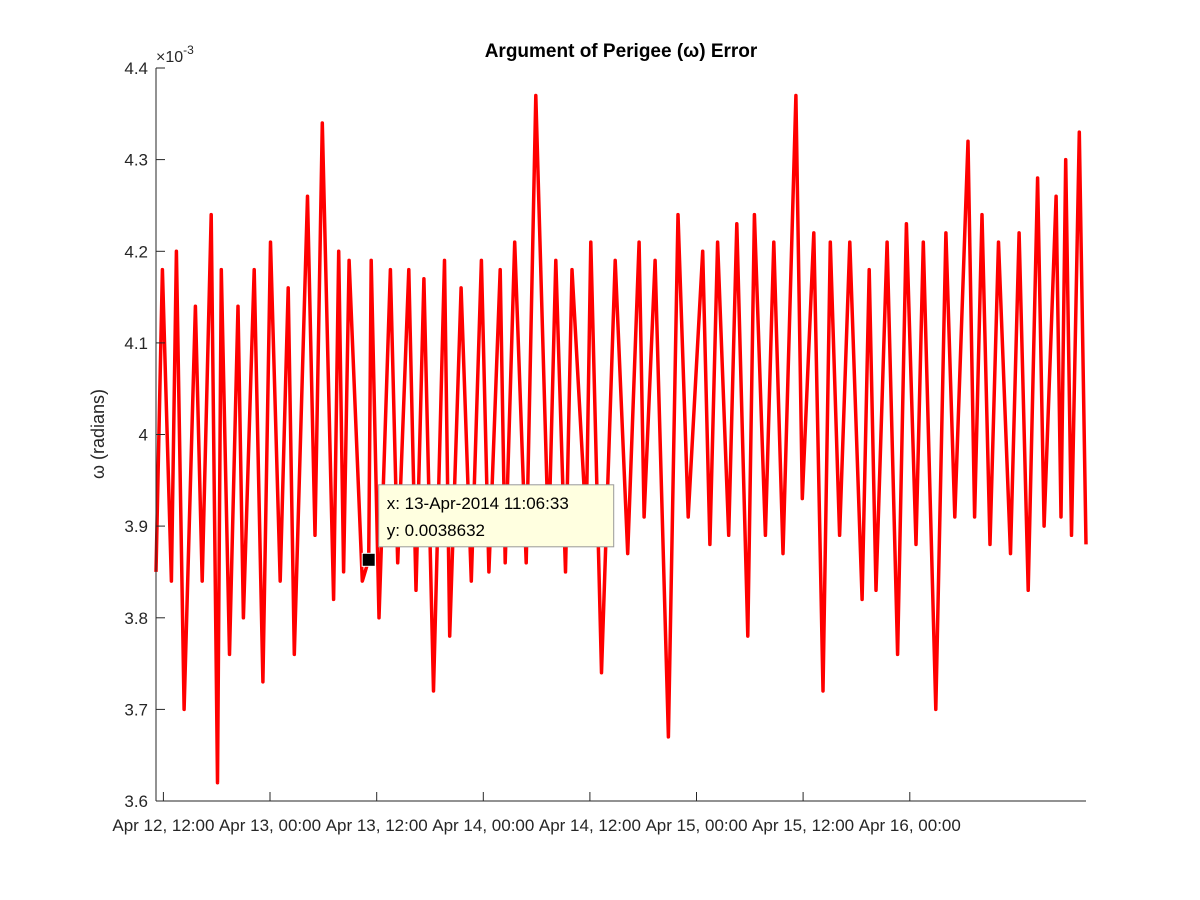 Image resolution: width=1200 pixels, height=900 pixels. What do you see at coordinates (368, 559) in the screenshot?
I see `datatip-marker` at bounding box center [368, 559].